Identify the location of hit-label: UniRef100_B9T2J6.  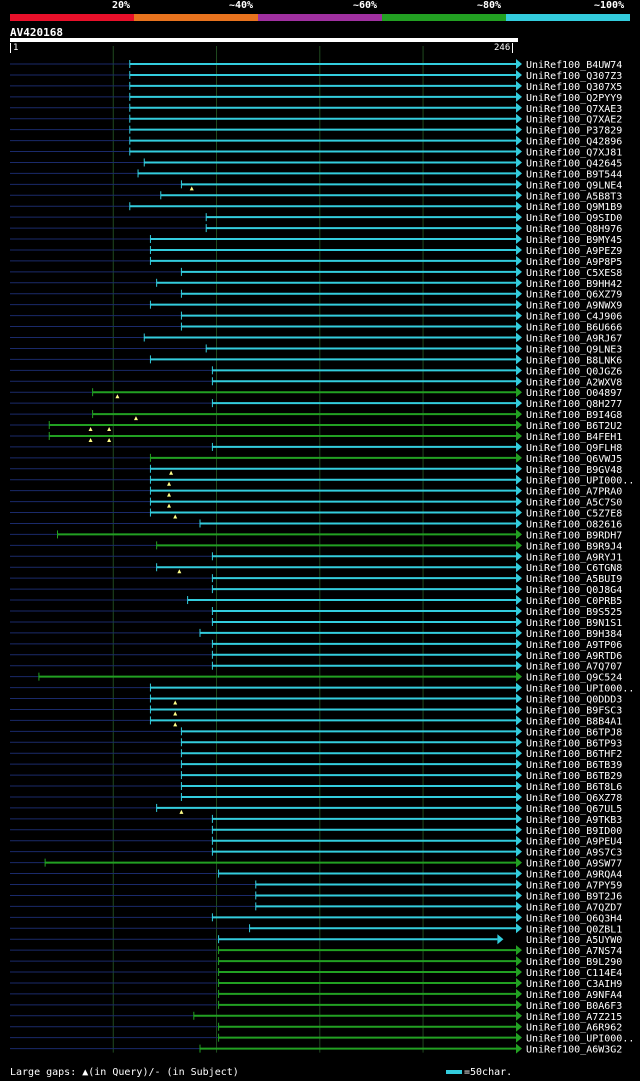
(574, 896).